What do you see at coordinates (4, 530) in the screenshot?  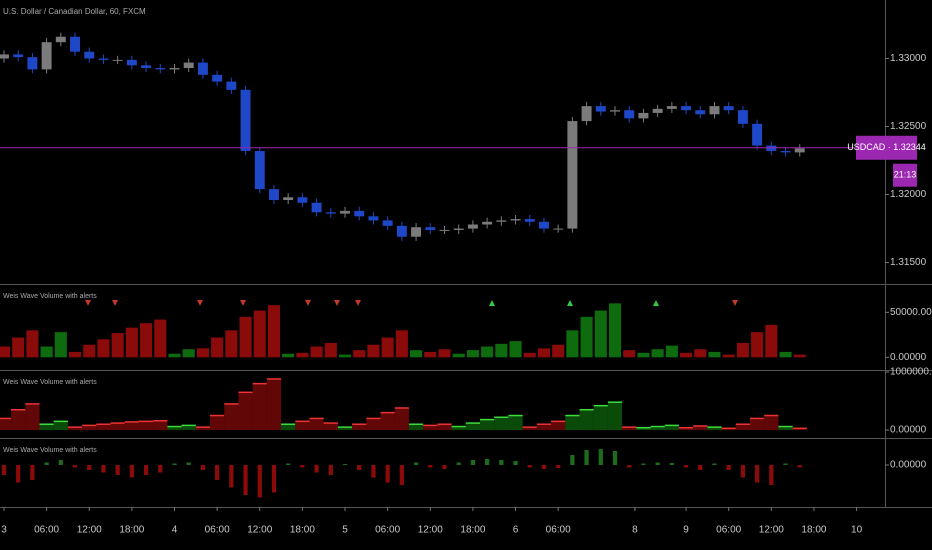 I see `x-tick-label: 3` at bounding box center [4, 530].